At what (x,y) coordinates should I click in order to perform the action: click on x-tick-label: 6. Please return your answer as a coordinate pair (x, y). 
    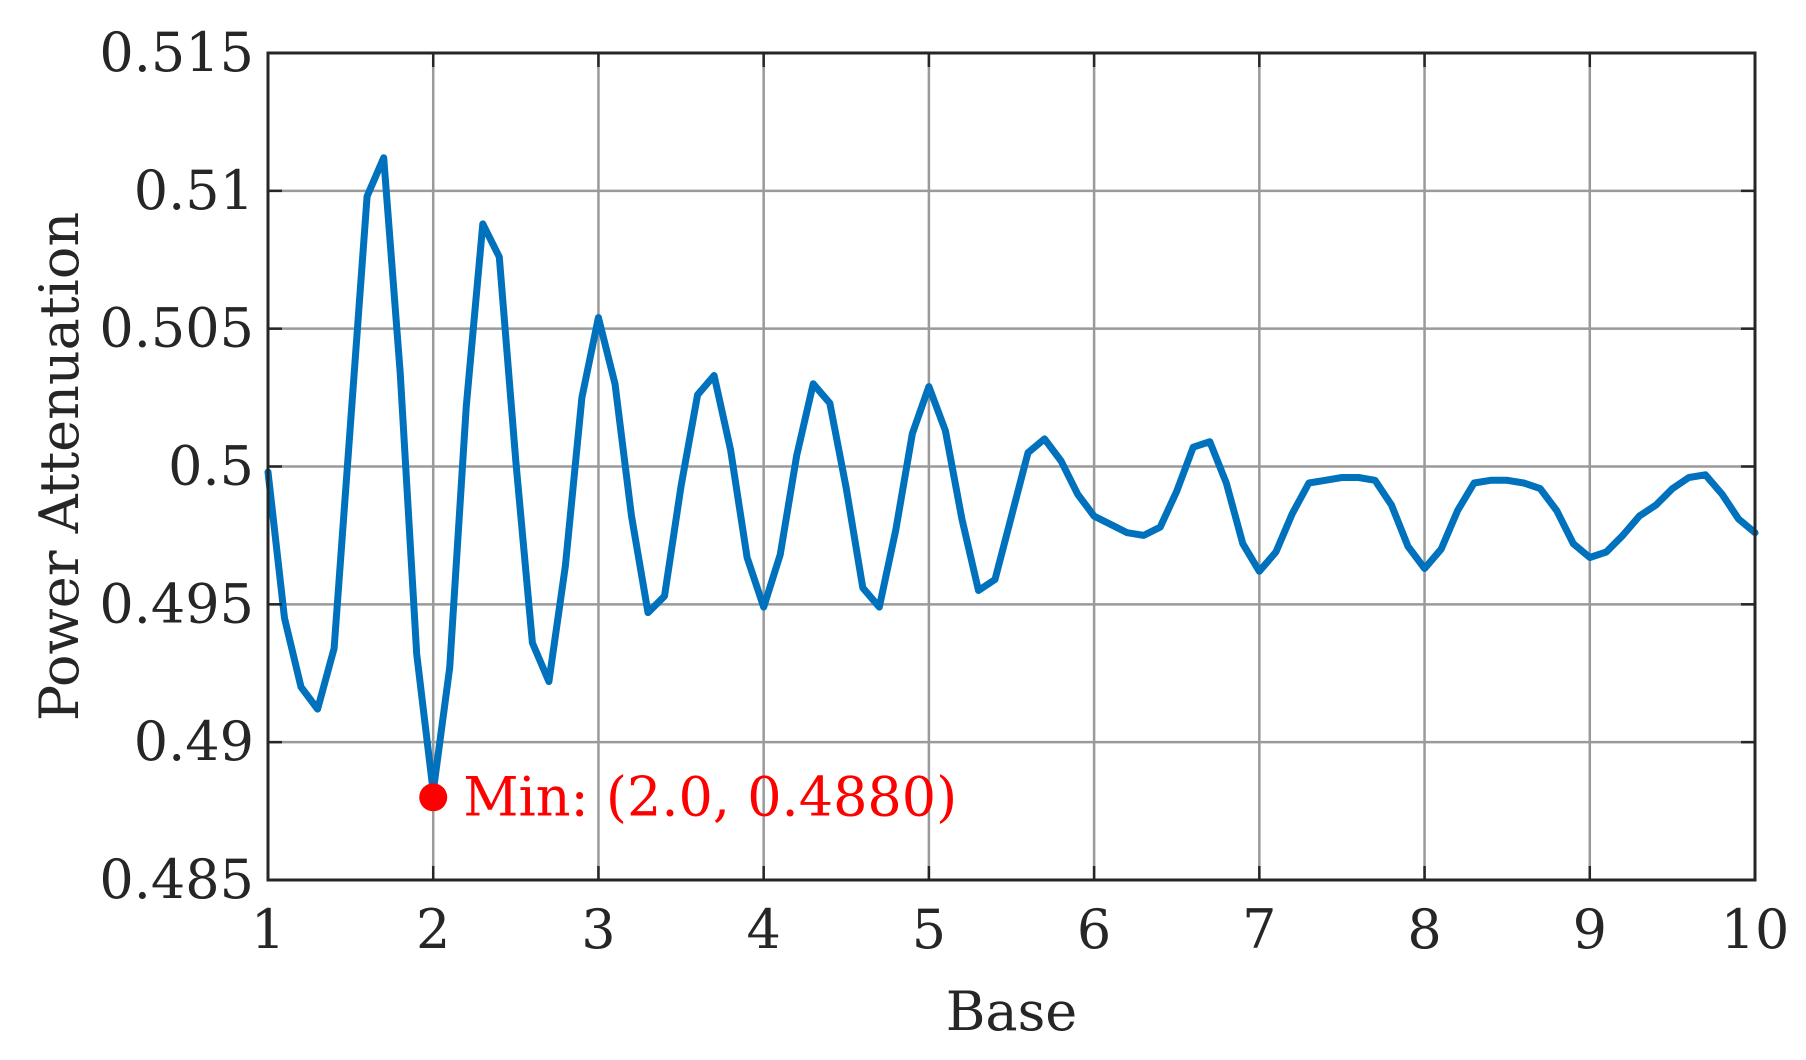
    Looking at the image, I should click on (1094, 929).